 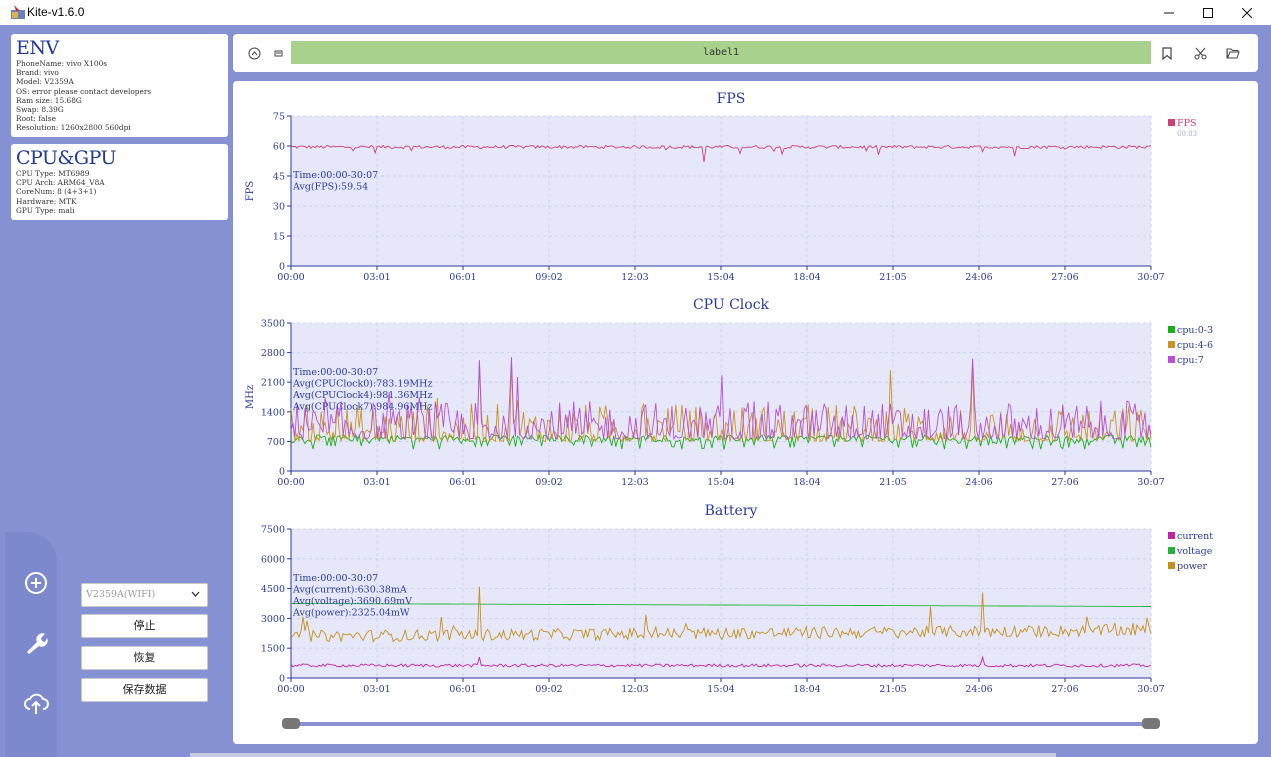 I want to click on circle-arrow-icon, so click(x=254, y=53).